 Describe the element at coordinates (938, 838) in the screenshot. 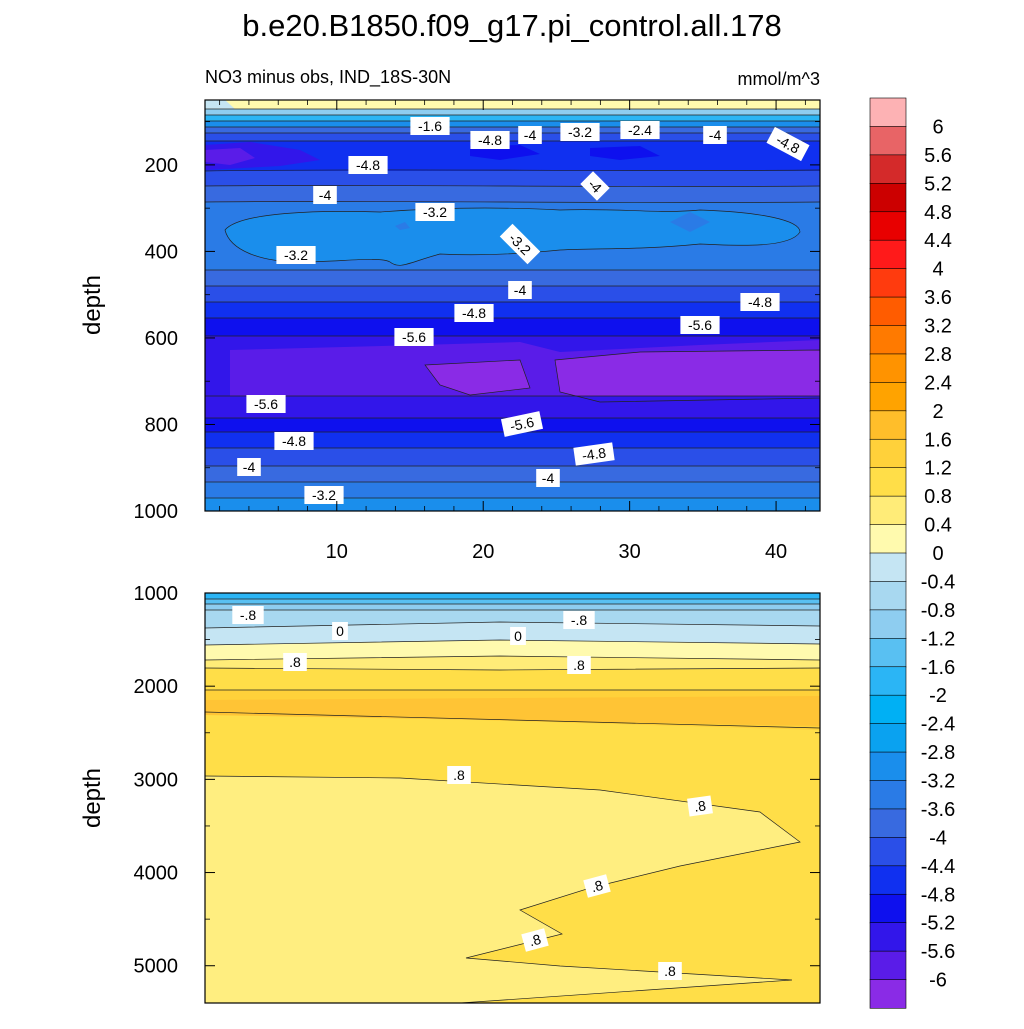

I see `colorbar-label: -4` at that location.